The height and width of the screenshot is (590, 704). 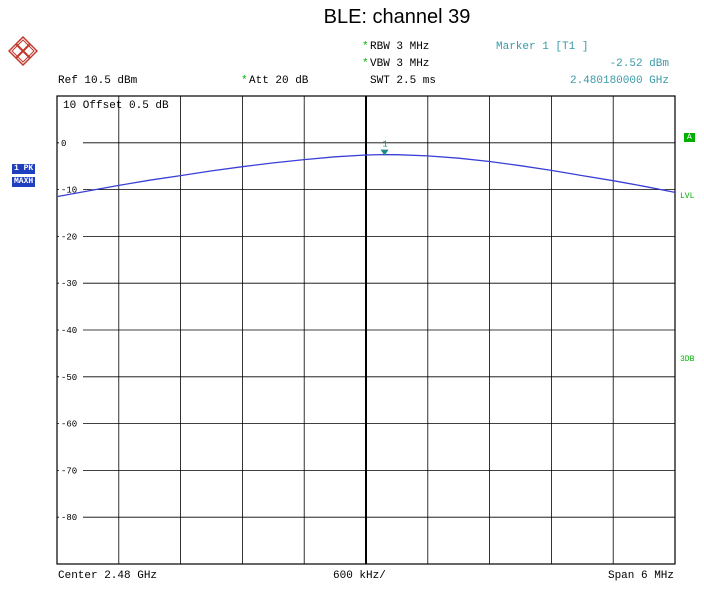 I want to click on y-tick-label: 0, so click(x=63, y=144).